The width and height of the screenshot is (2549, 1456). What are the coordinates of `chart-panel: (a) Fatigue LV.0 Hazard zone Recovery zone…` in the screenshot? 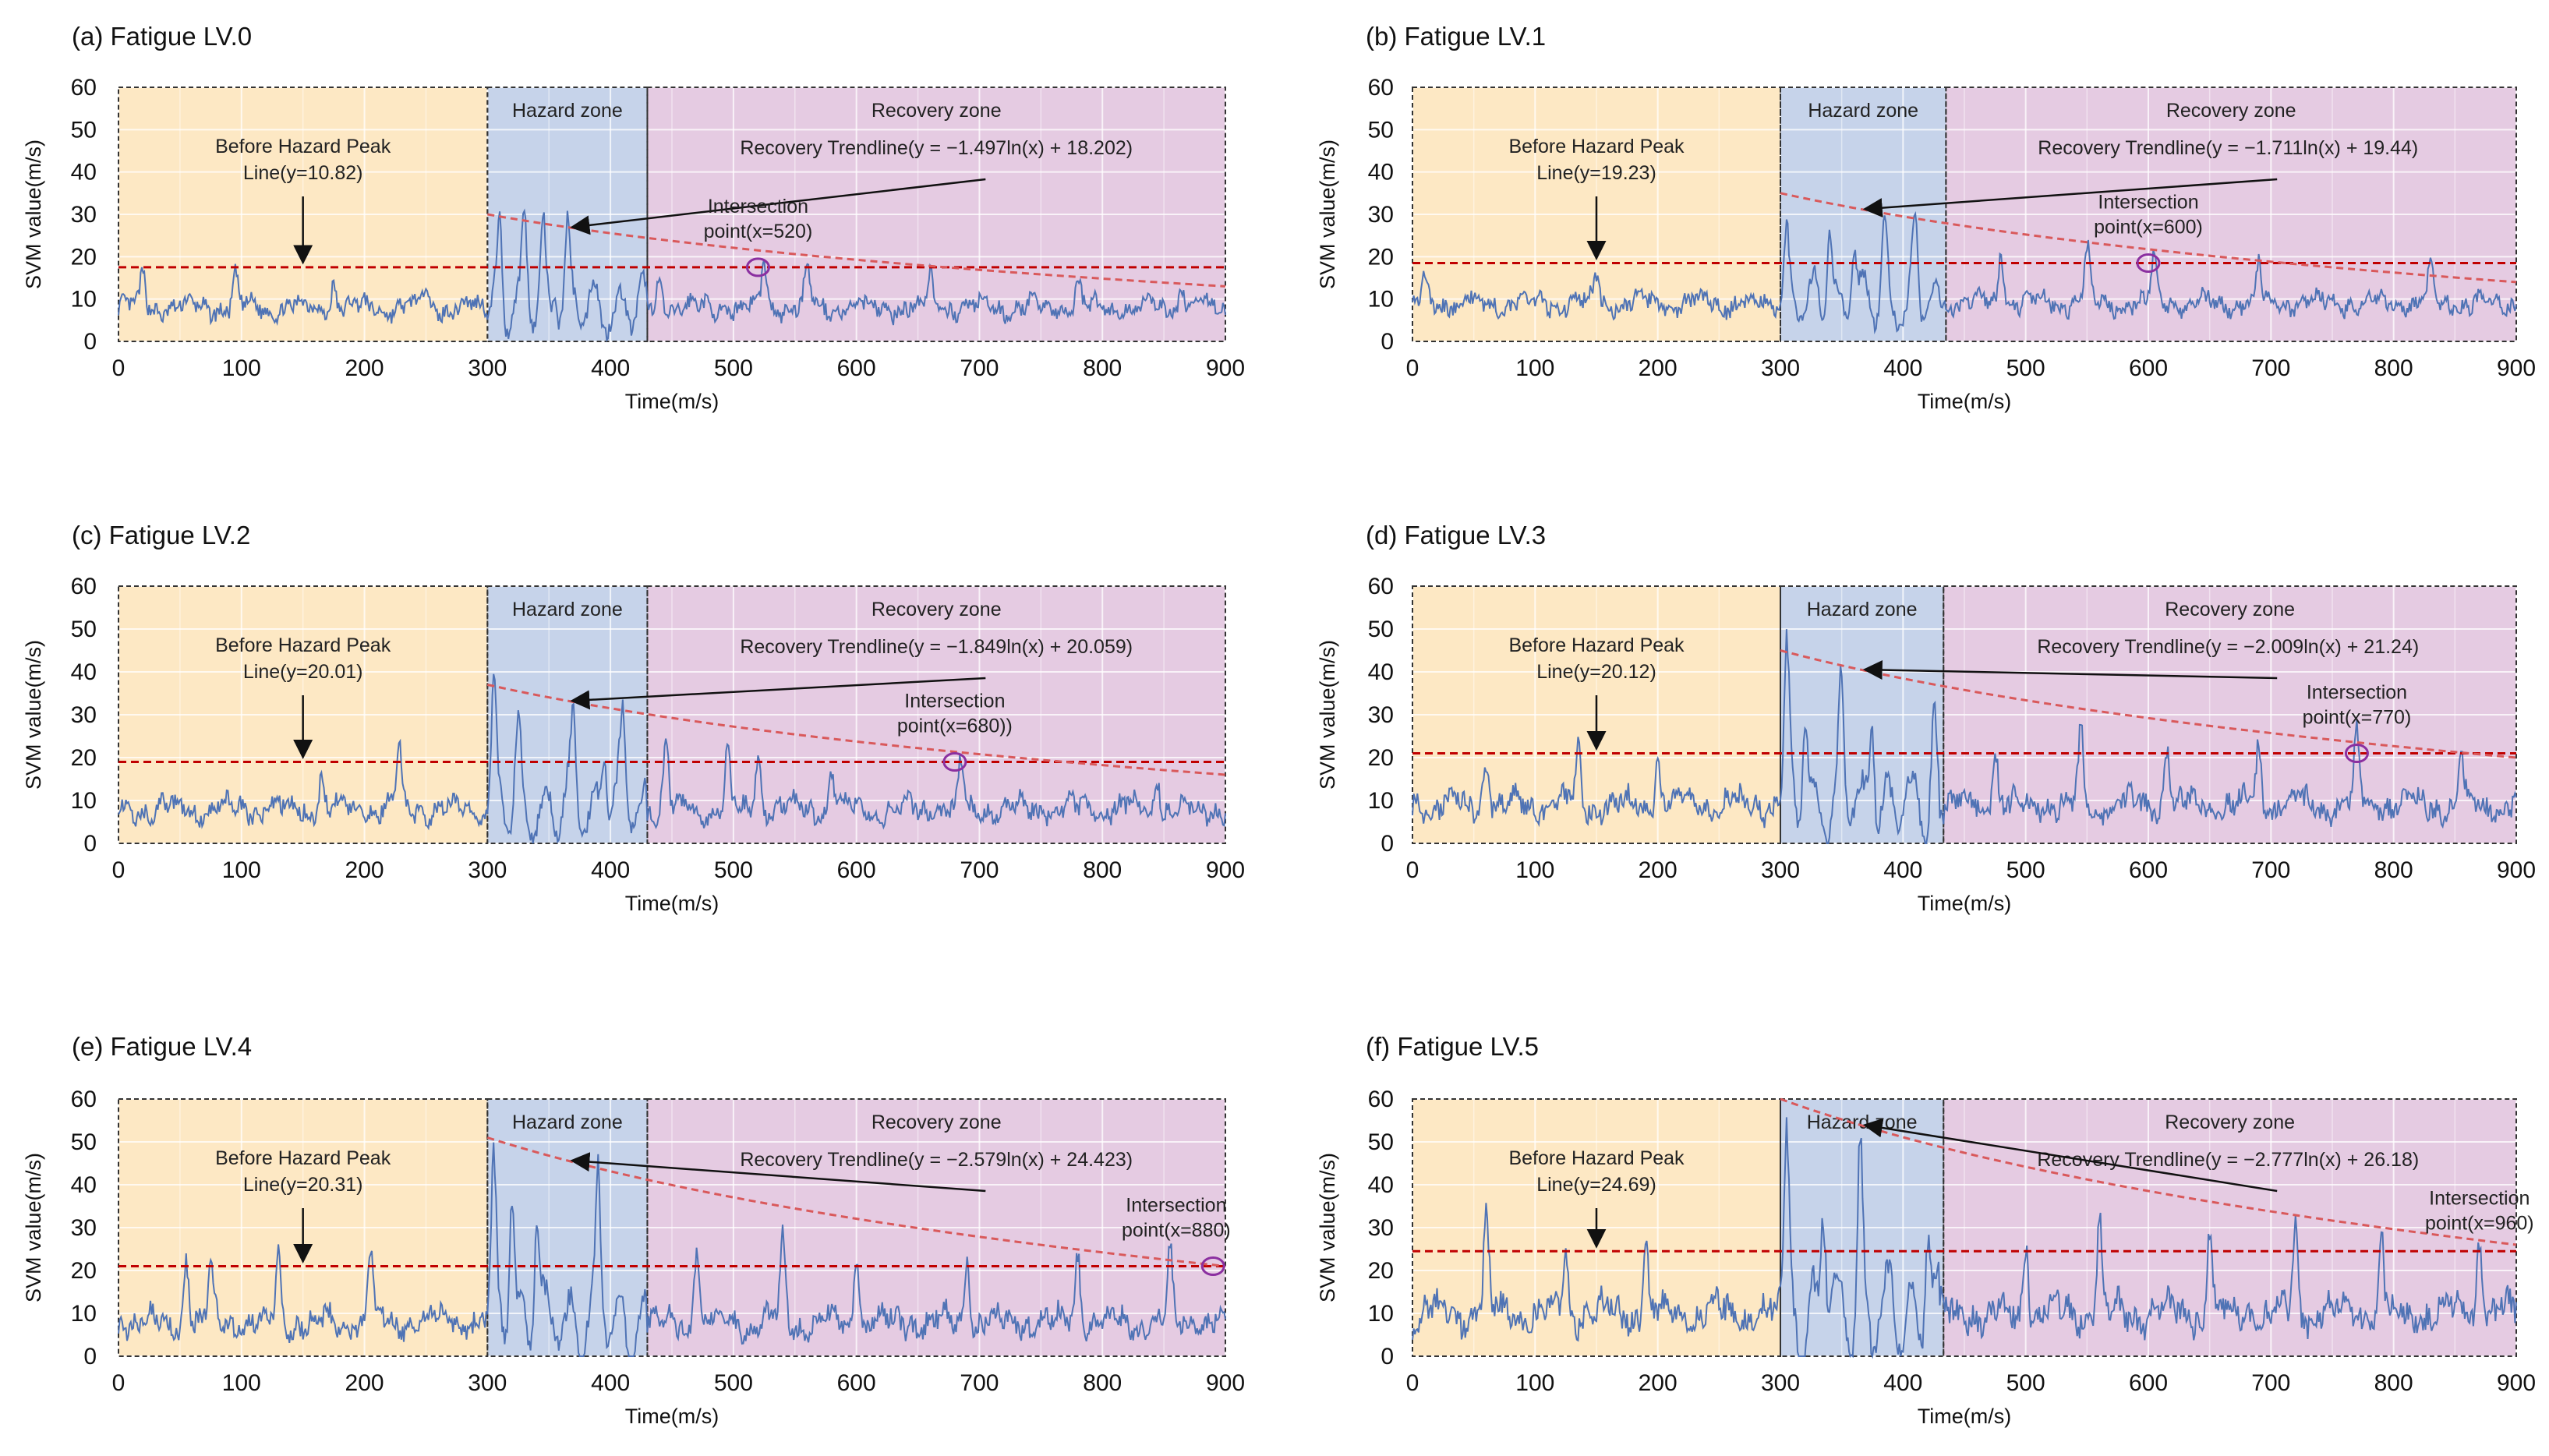 It's located at (655, 218).